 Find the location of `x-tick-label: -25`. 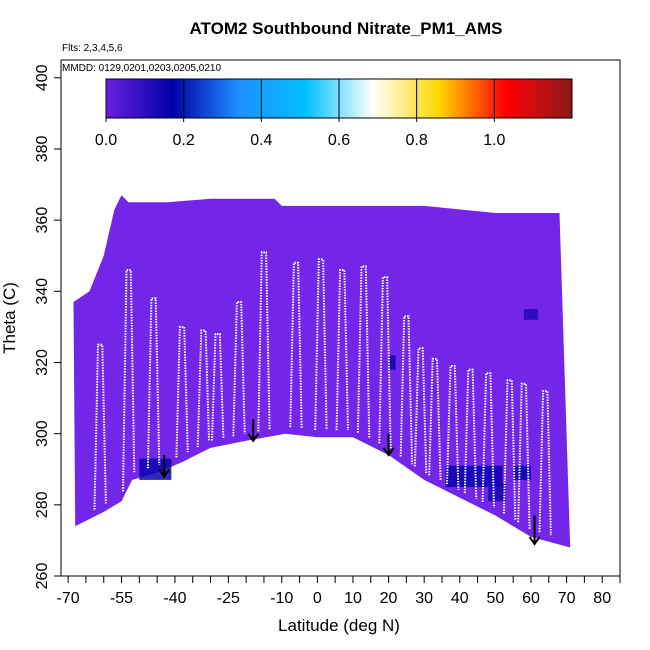

x-tick-label: -25 is located at coordinates (228, 598).